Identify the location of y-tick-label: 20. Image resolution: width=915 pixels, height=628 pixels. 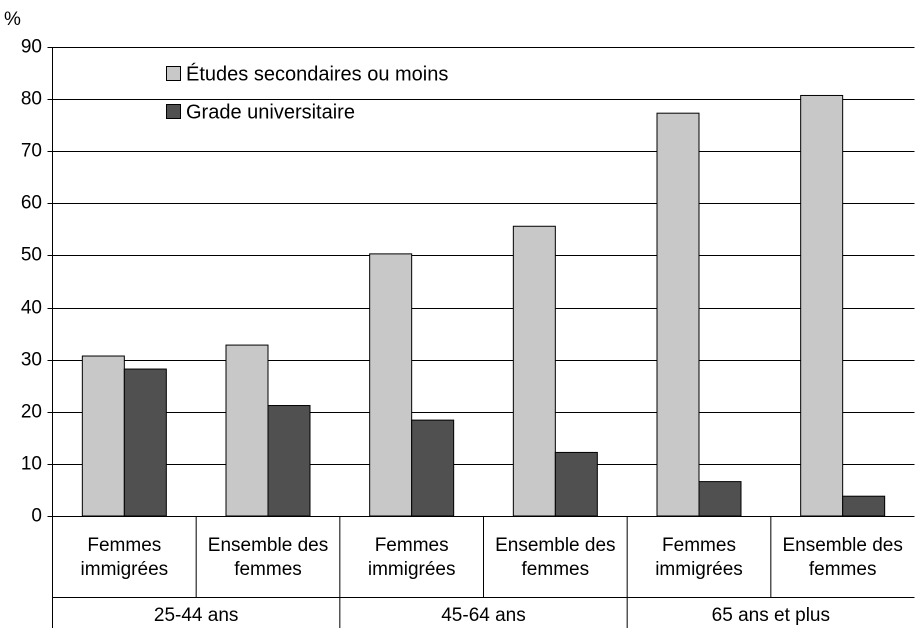
(31, 412).